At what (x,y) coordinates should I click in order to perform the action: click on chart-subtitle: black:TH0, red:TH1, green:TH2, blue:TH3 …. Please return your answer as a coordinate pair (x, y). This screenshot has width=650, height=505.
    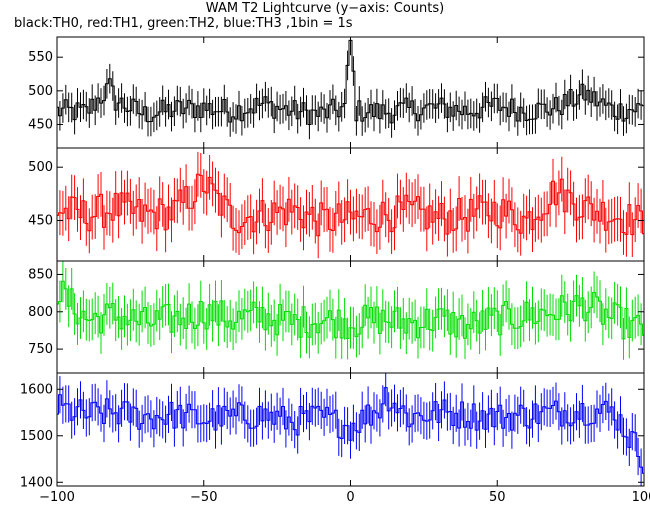
    Looking at the image, I should click on (183, 23).